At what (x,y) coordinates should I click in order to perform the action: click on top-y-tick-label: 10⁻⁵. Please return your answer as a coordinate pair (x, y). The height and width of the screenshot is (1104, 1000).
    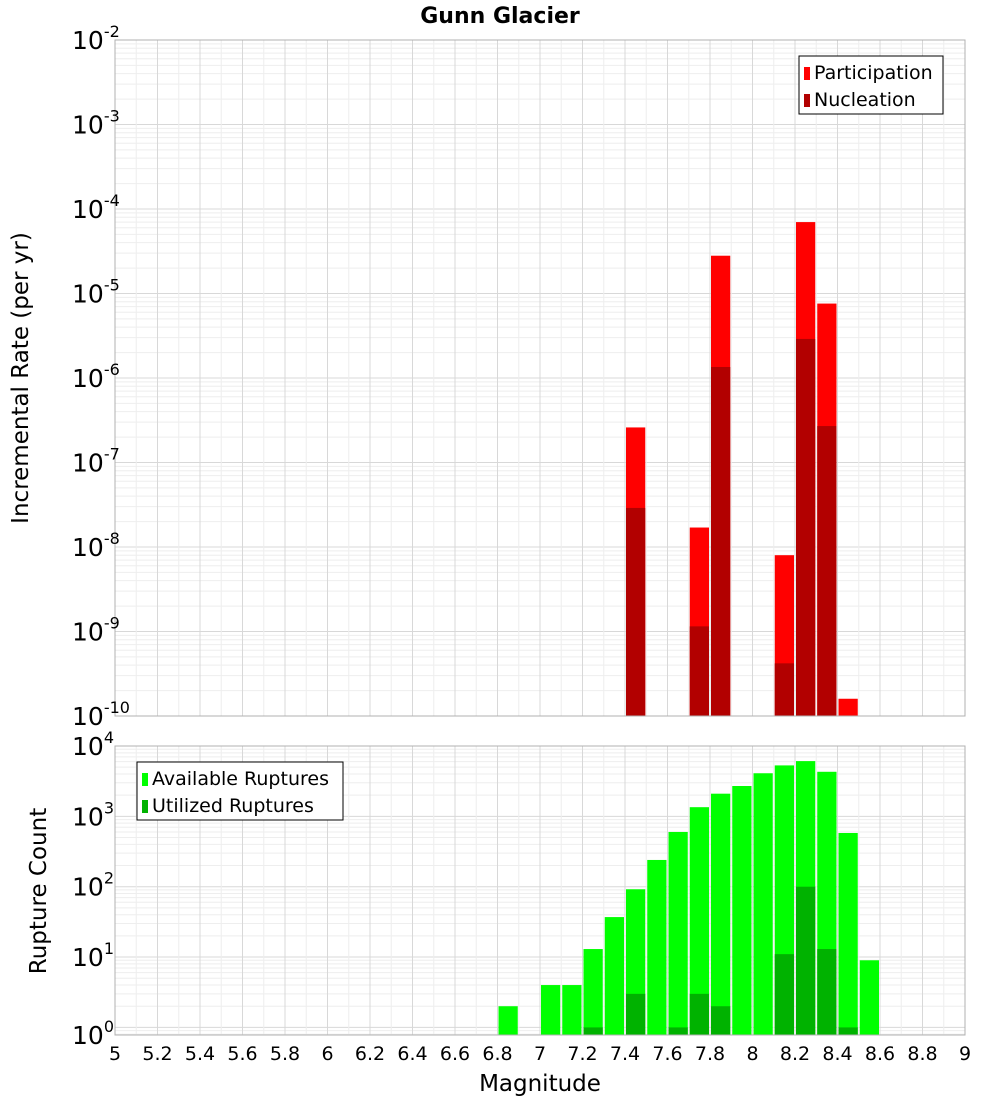
    Looking at the image, I should click on (96, 292).